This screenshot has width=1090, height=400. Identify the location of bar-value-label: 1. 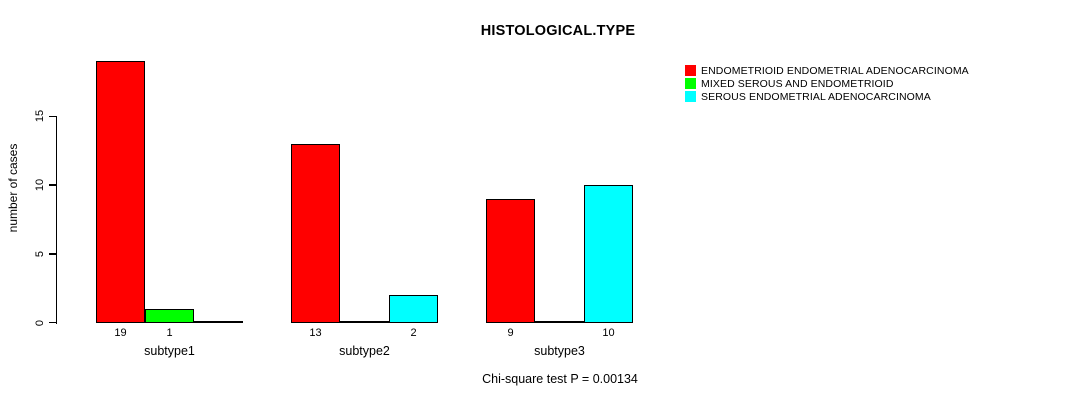
(169, 332).